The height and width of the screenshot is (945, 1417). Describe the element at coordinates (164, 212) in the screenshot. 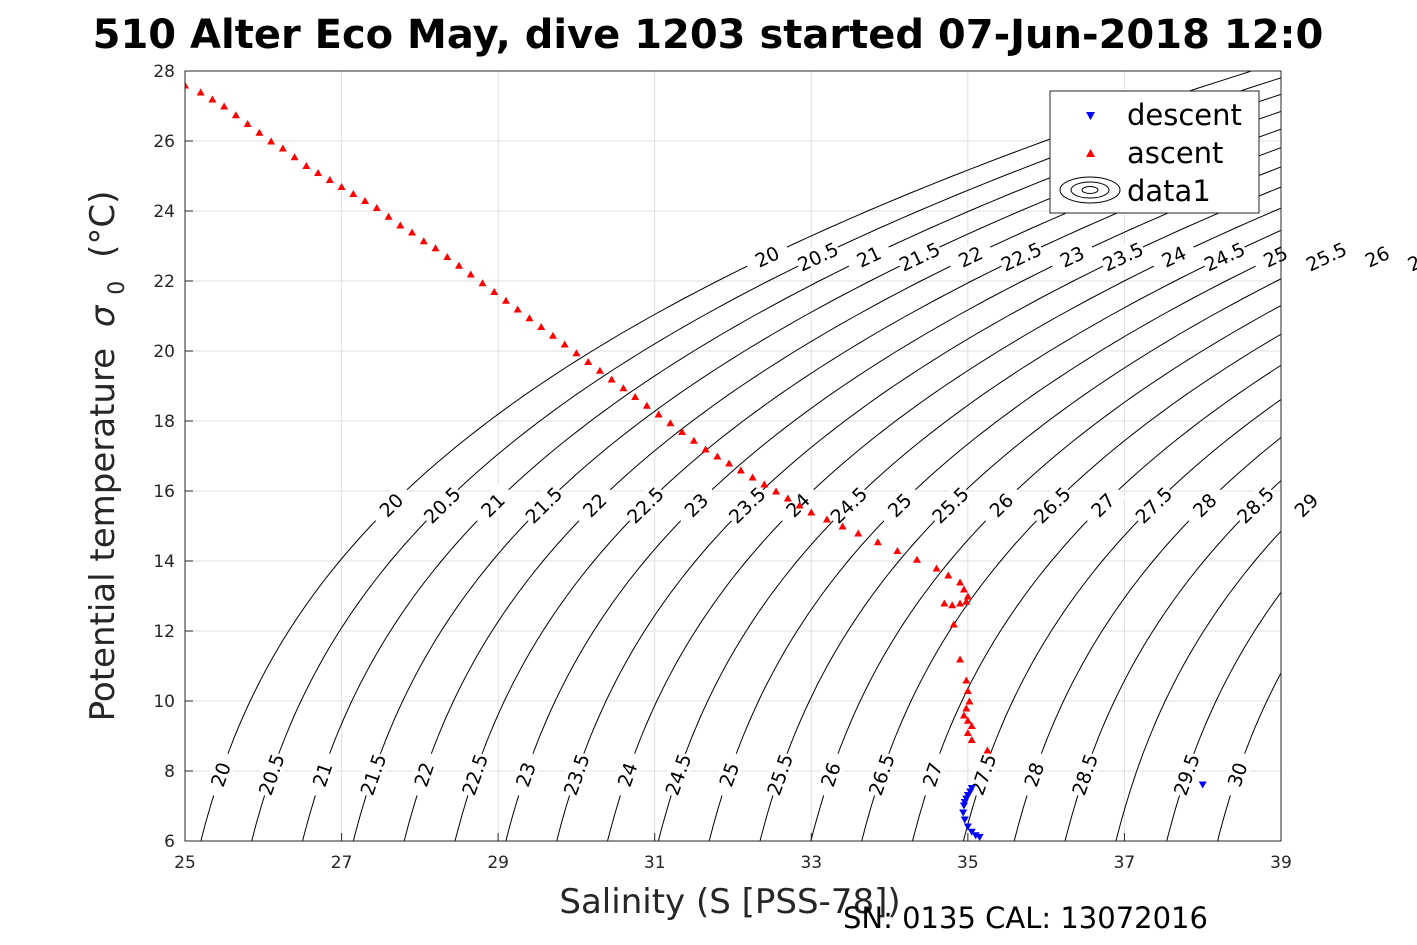

I see `y-tick-label: 24` at that location.